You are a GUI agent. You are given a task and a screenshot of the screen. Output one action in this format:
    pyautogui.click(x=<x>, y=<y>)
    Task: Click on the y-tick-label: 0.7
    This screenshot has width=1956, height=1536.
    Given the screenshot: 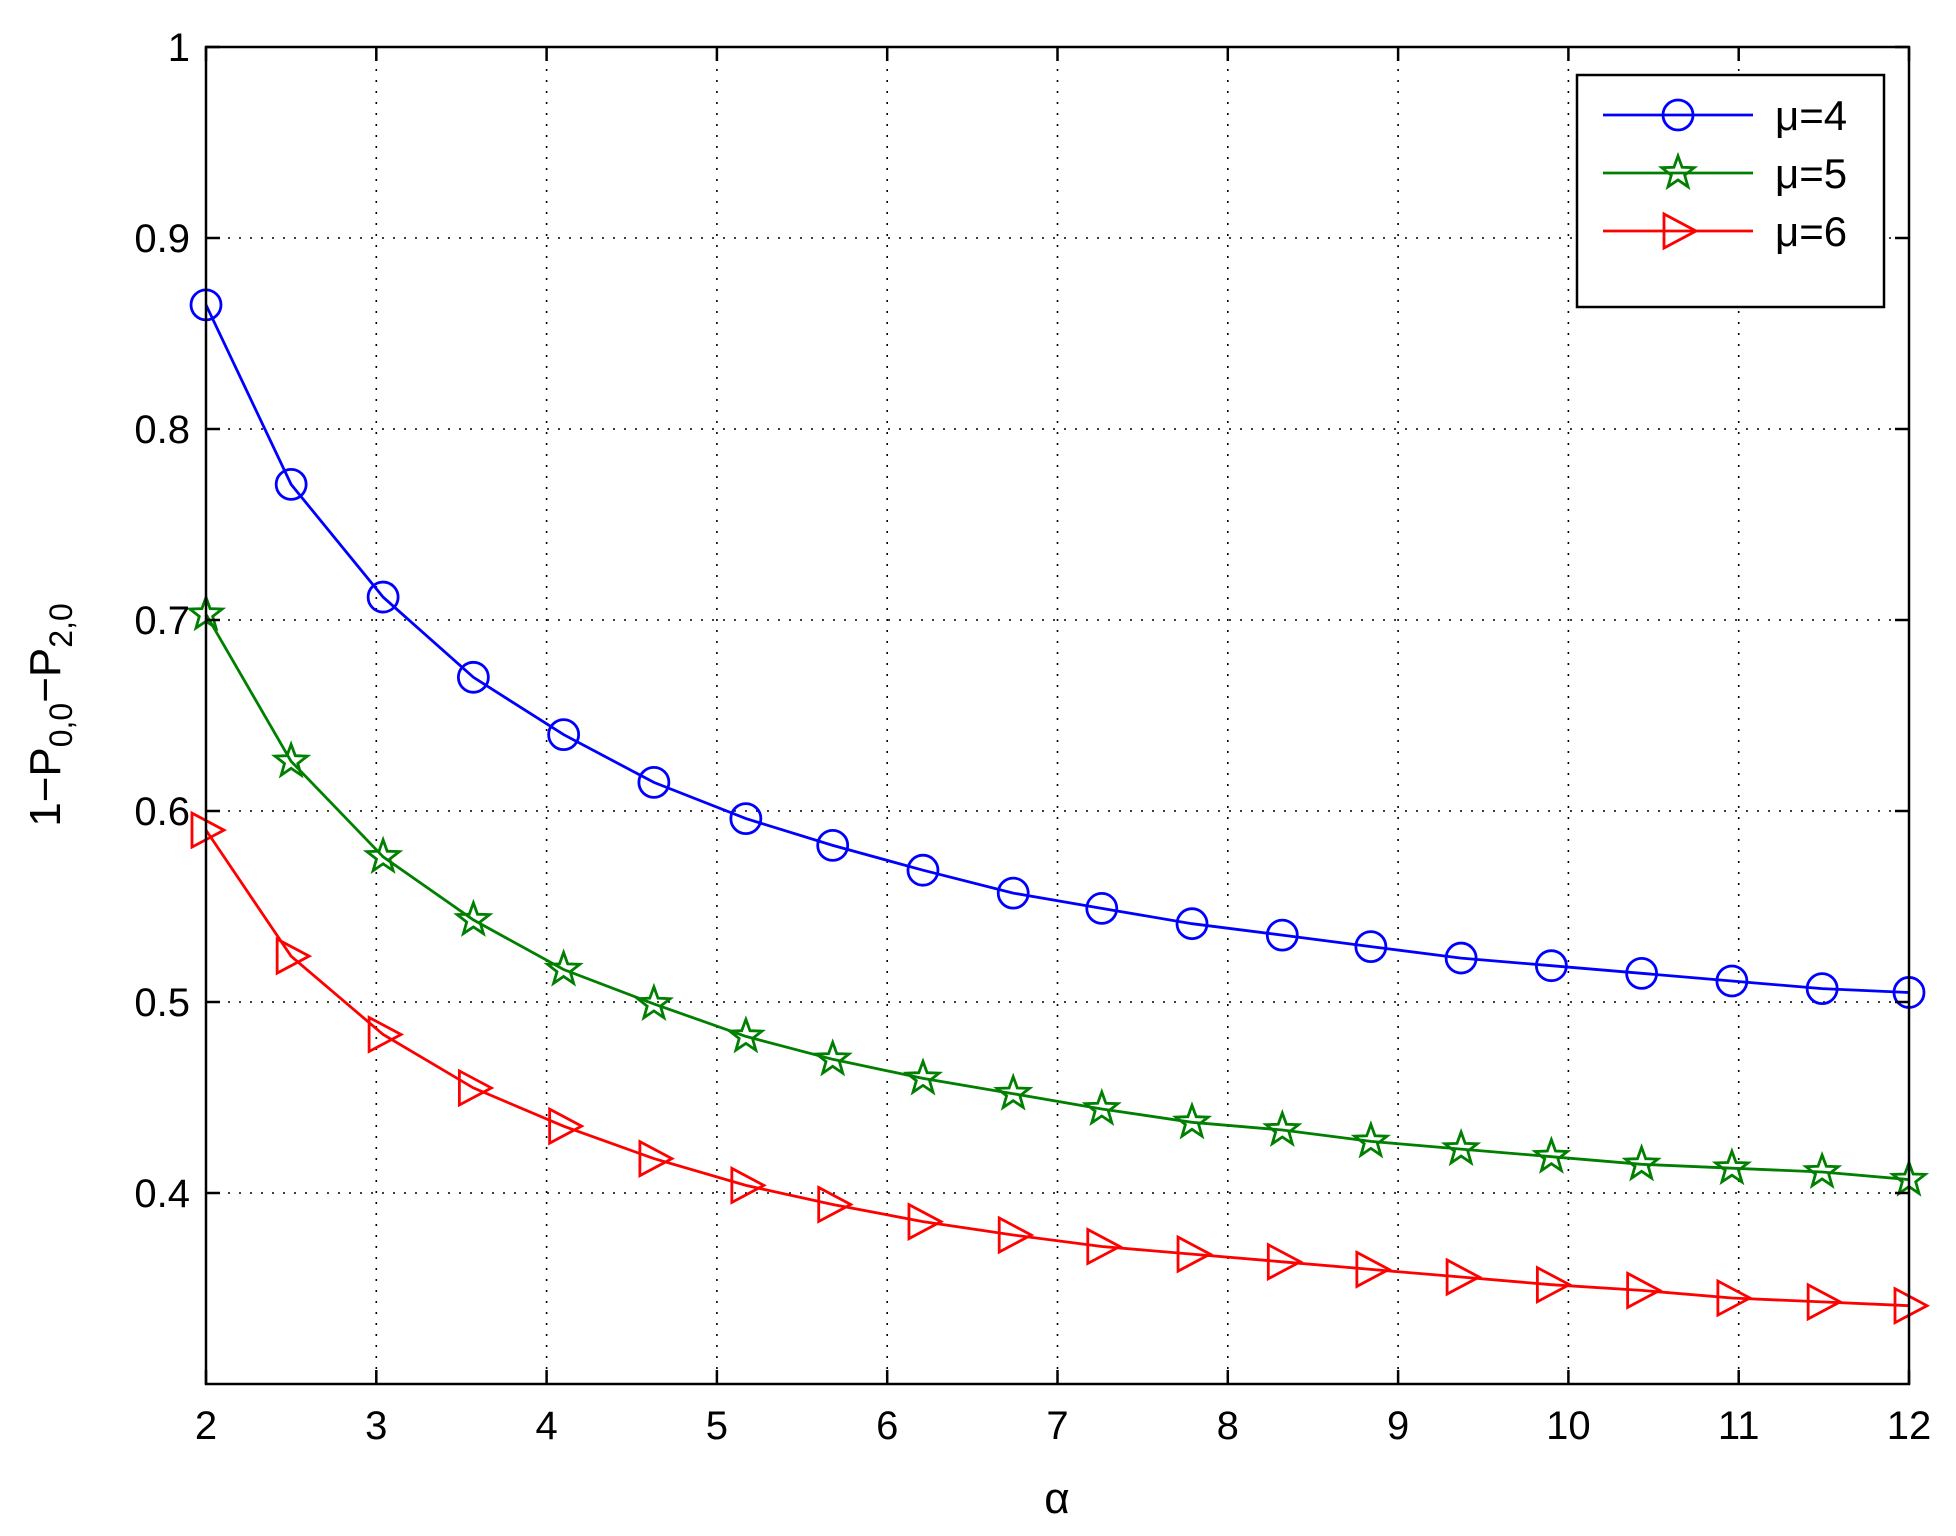 What is the action you would take?
    pyautogui.click(x=162, y=621)
    